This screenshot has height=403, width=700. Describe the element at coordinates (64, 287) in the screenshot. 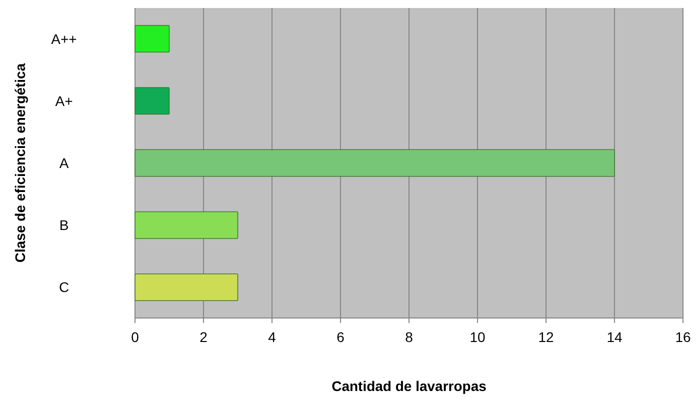

I see `y-tick-label: C` at that location.